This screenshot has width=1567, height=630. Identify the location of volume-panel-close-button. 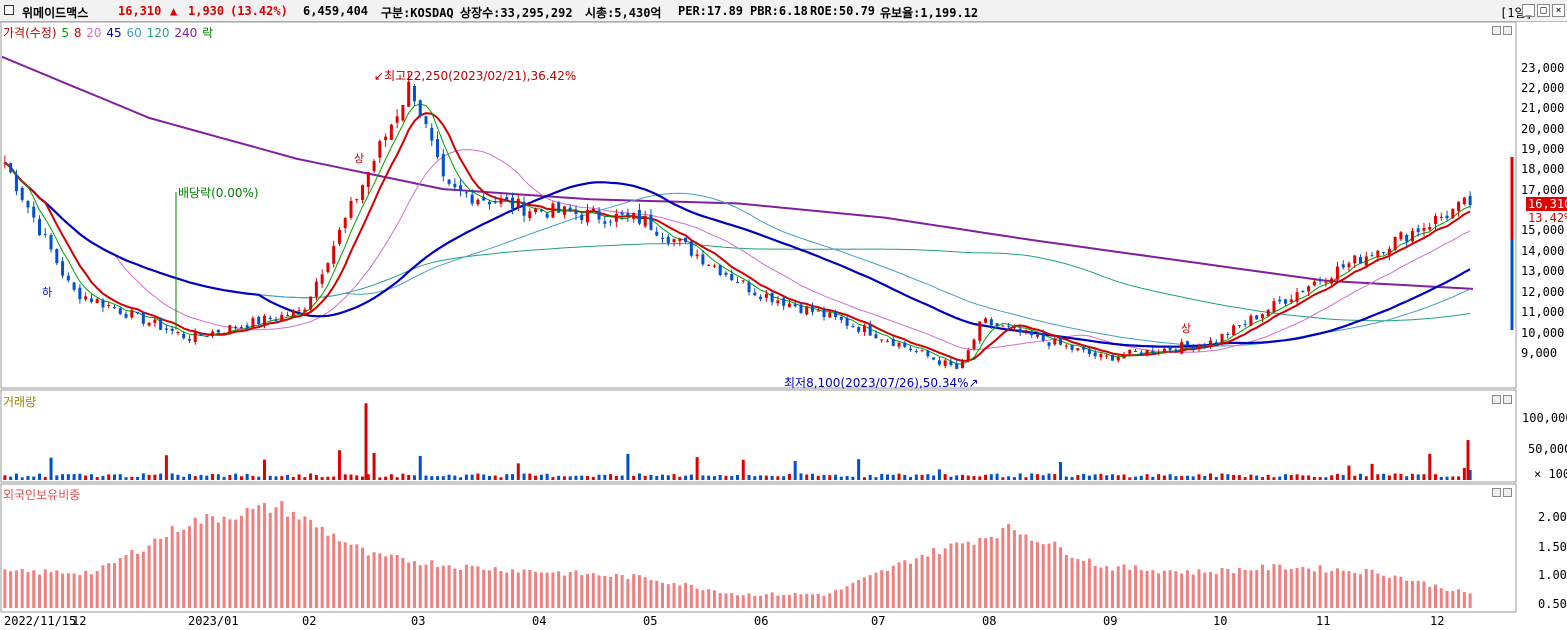
(1507, 399).